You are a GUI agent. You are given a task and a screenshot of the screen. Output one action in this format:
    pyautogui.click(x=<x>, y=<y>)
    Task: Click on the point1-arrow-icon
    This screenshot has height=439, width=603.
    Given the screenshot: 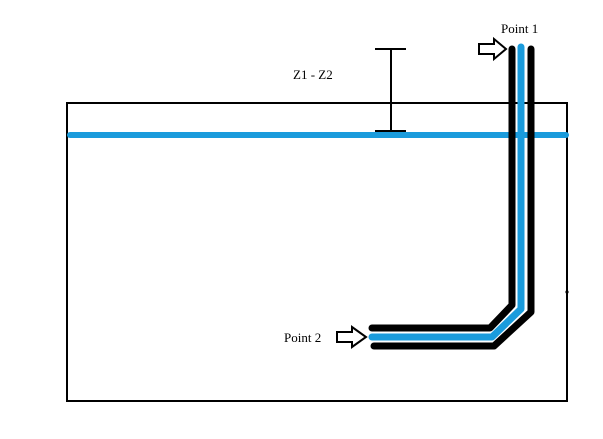 What is the action you would take?
    pyautogui.click(x=493, y=49)
    